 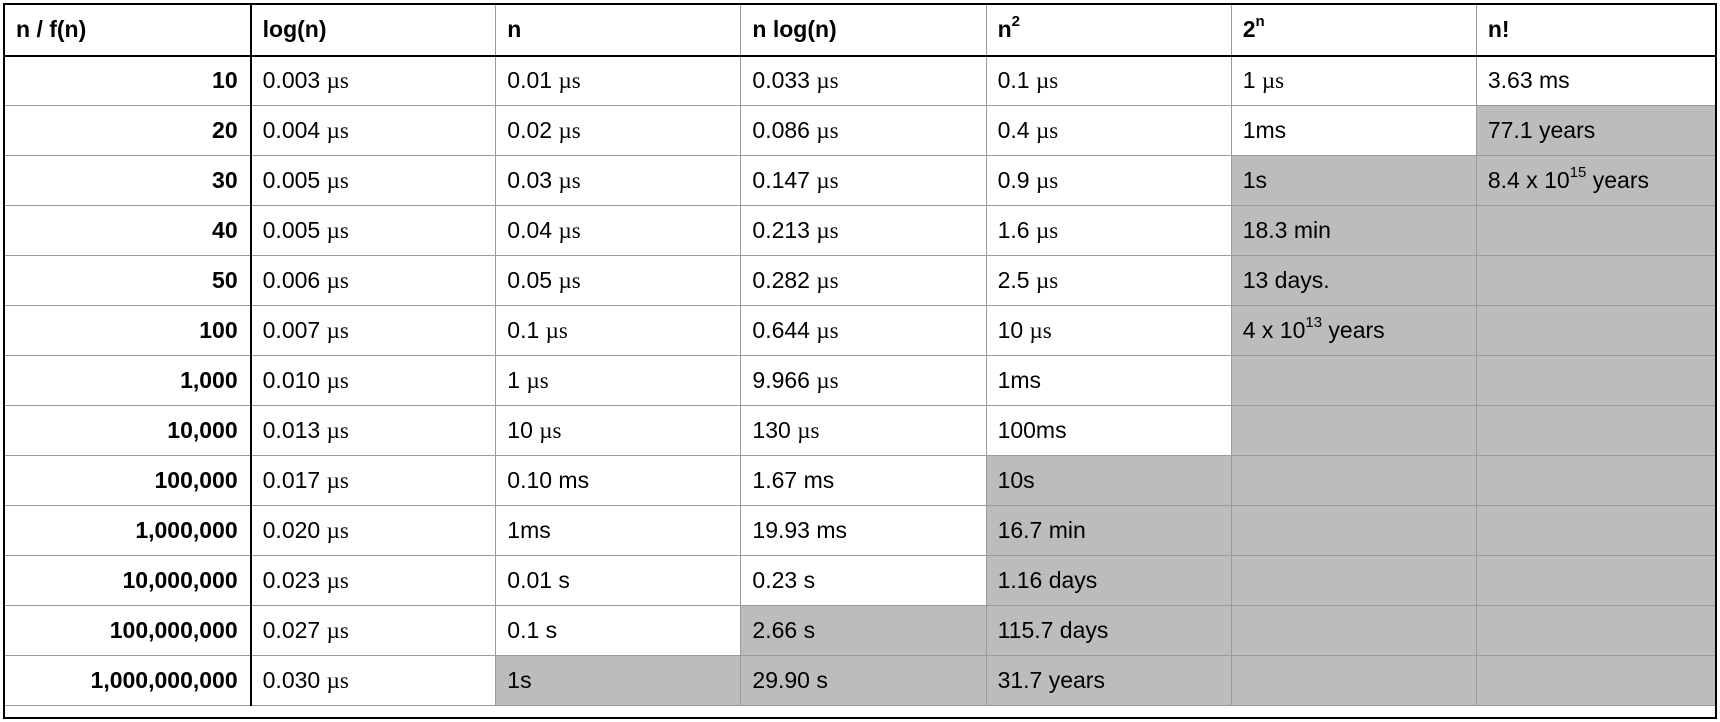 I want to click on cell-value: 0.086, so click(x=781, y=130).